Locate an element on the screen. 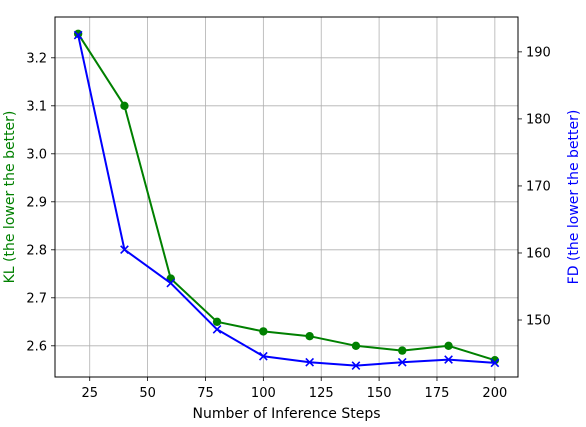 The width and height of the screenshot is (586, 427). left-y-tick-label: 2.7 is located at coordinates (36, 298).